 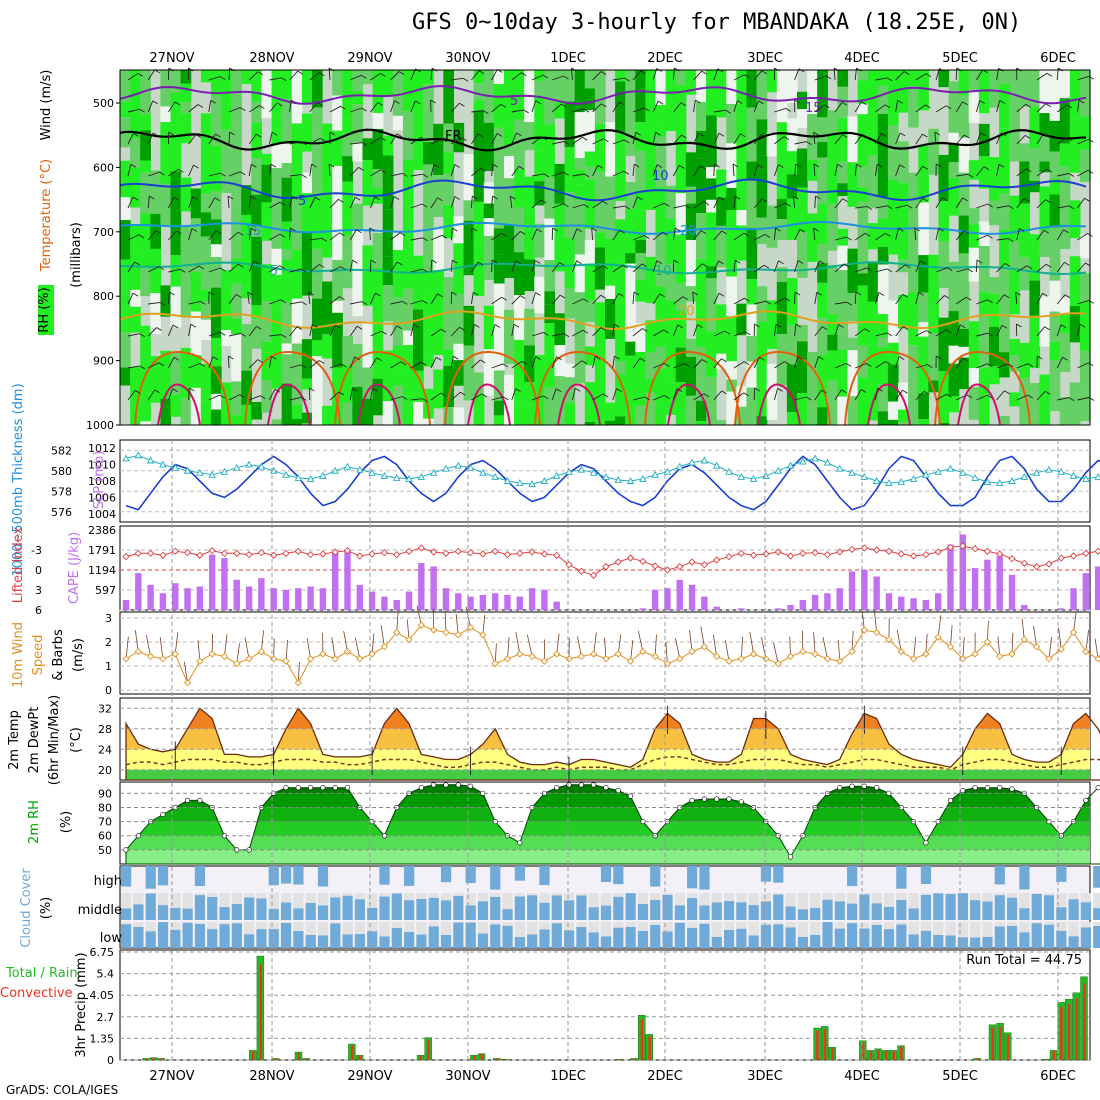 I want to click on surface-wind-barb, so click(x=579, y=646).